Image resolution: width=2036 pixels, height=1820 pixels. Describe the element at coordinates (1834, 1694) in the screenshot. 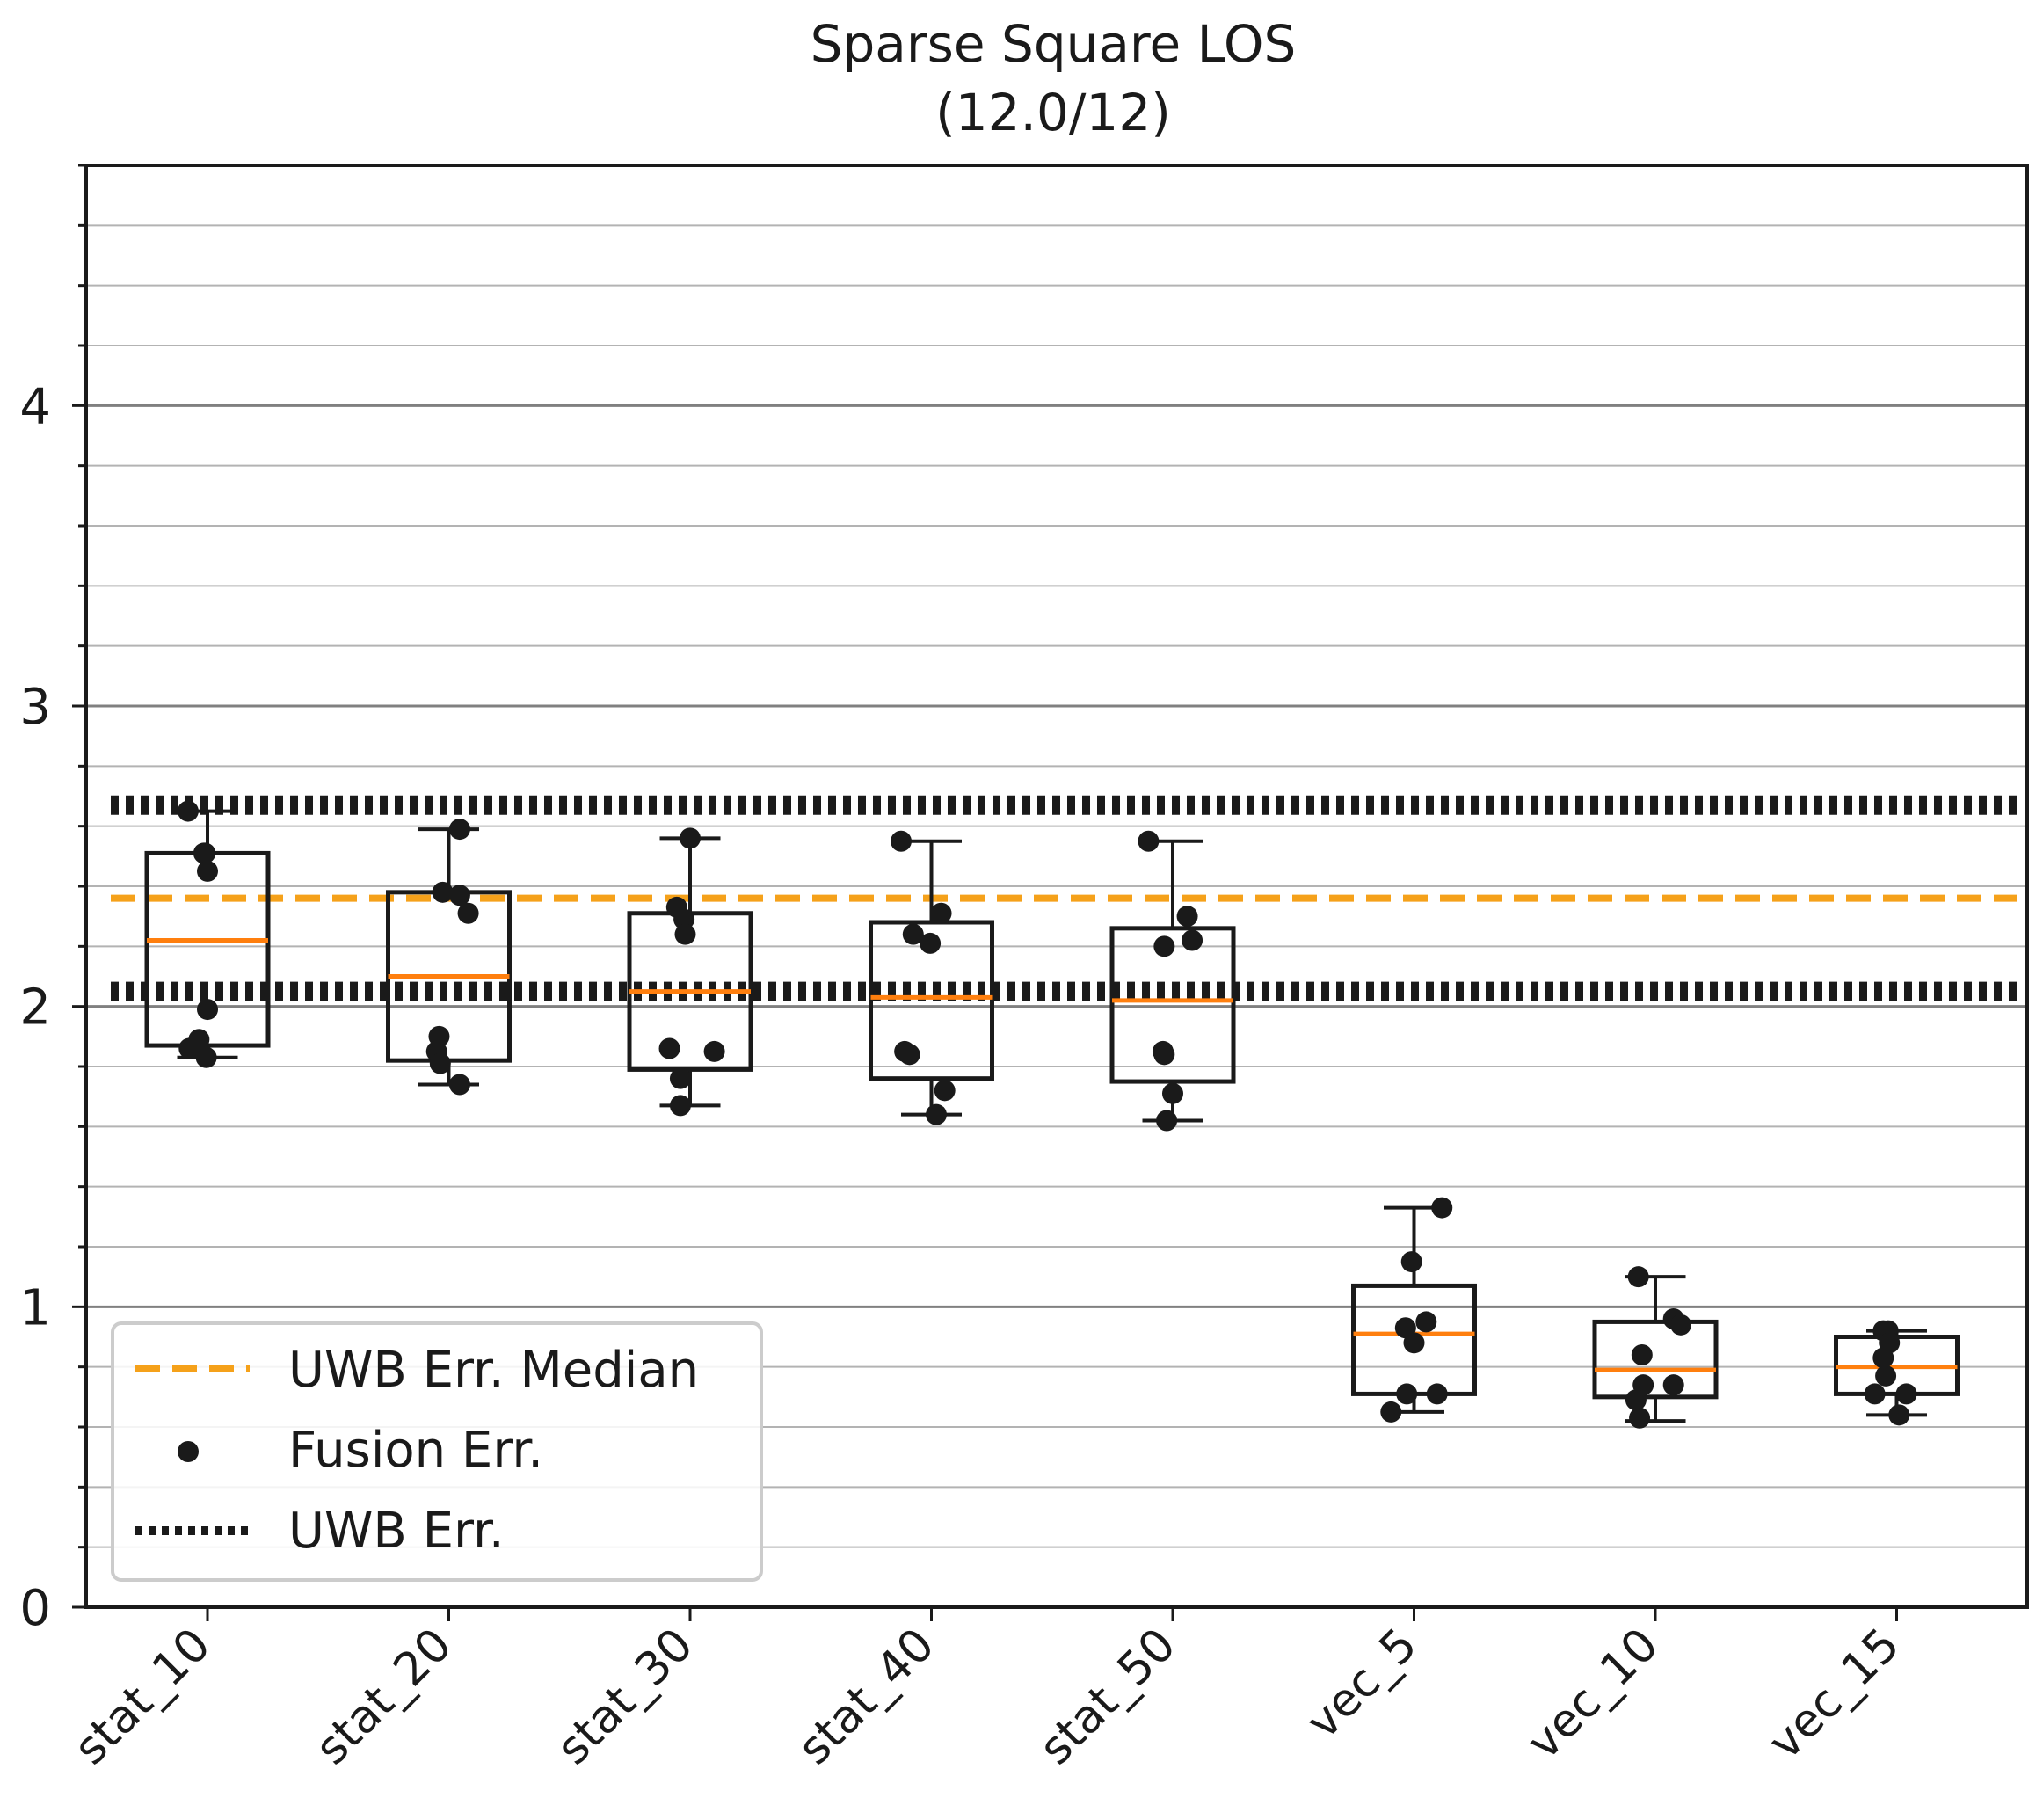

I see `x-tick-label-vec_15: vec_15` at that location.